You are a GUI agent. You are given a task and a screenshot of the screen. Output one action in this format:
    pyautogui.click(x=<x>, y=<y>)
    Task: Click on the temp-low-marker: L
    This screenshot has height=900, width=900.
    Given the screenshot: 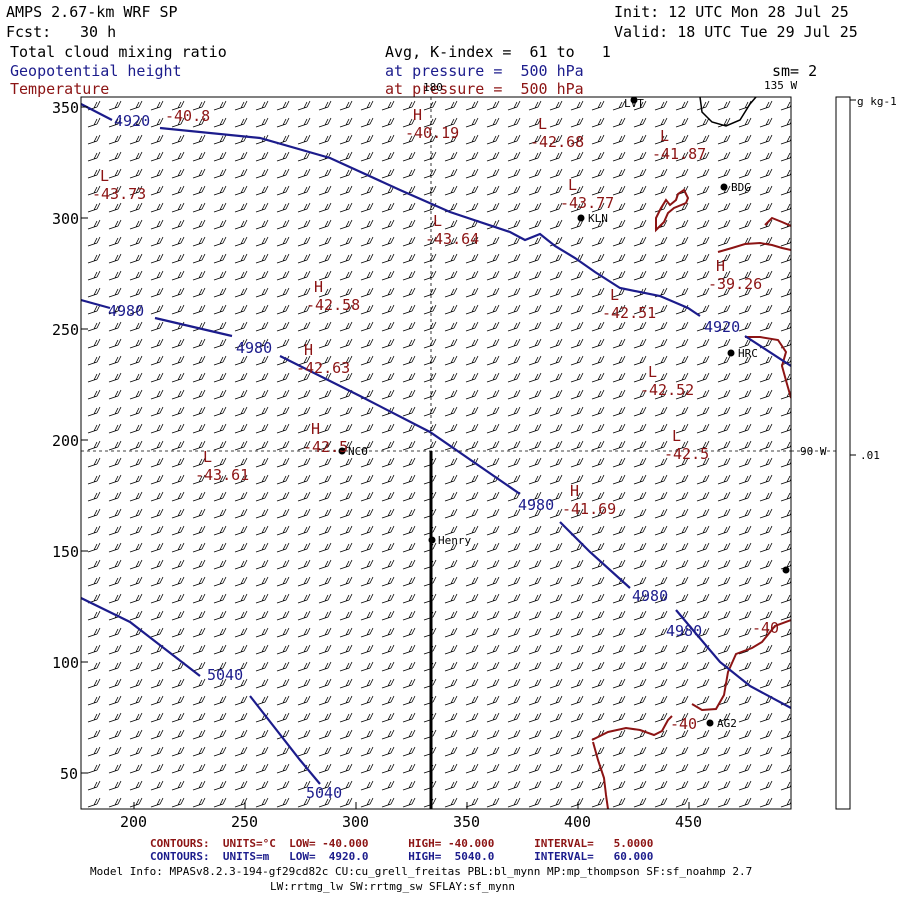 What is the action you would take?
    pyautogui.click(x=438, y=221)
    